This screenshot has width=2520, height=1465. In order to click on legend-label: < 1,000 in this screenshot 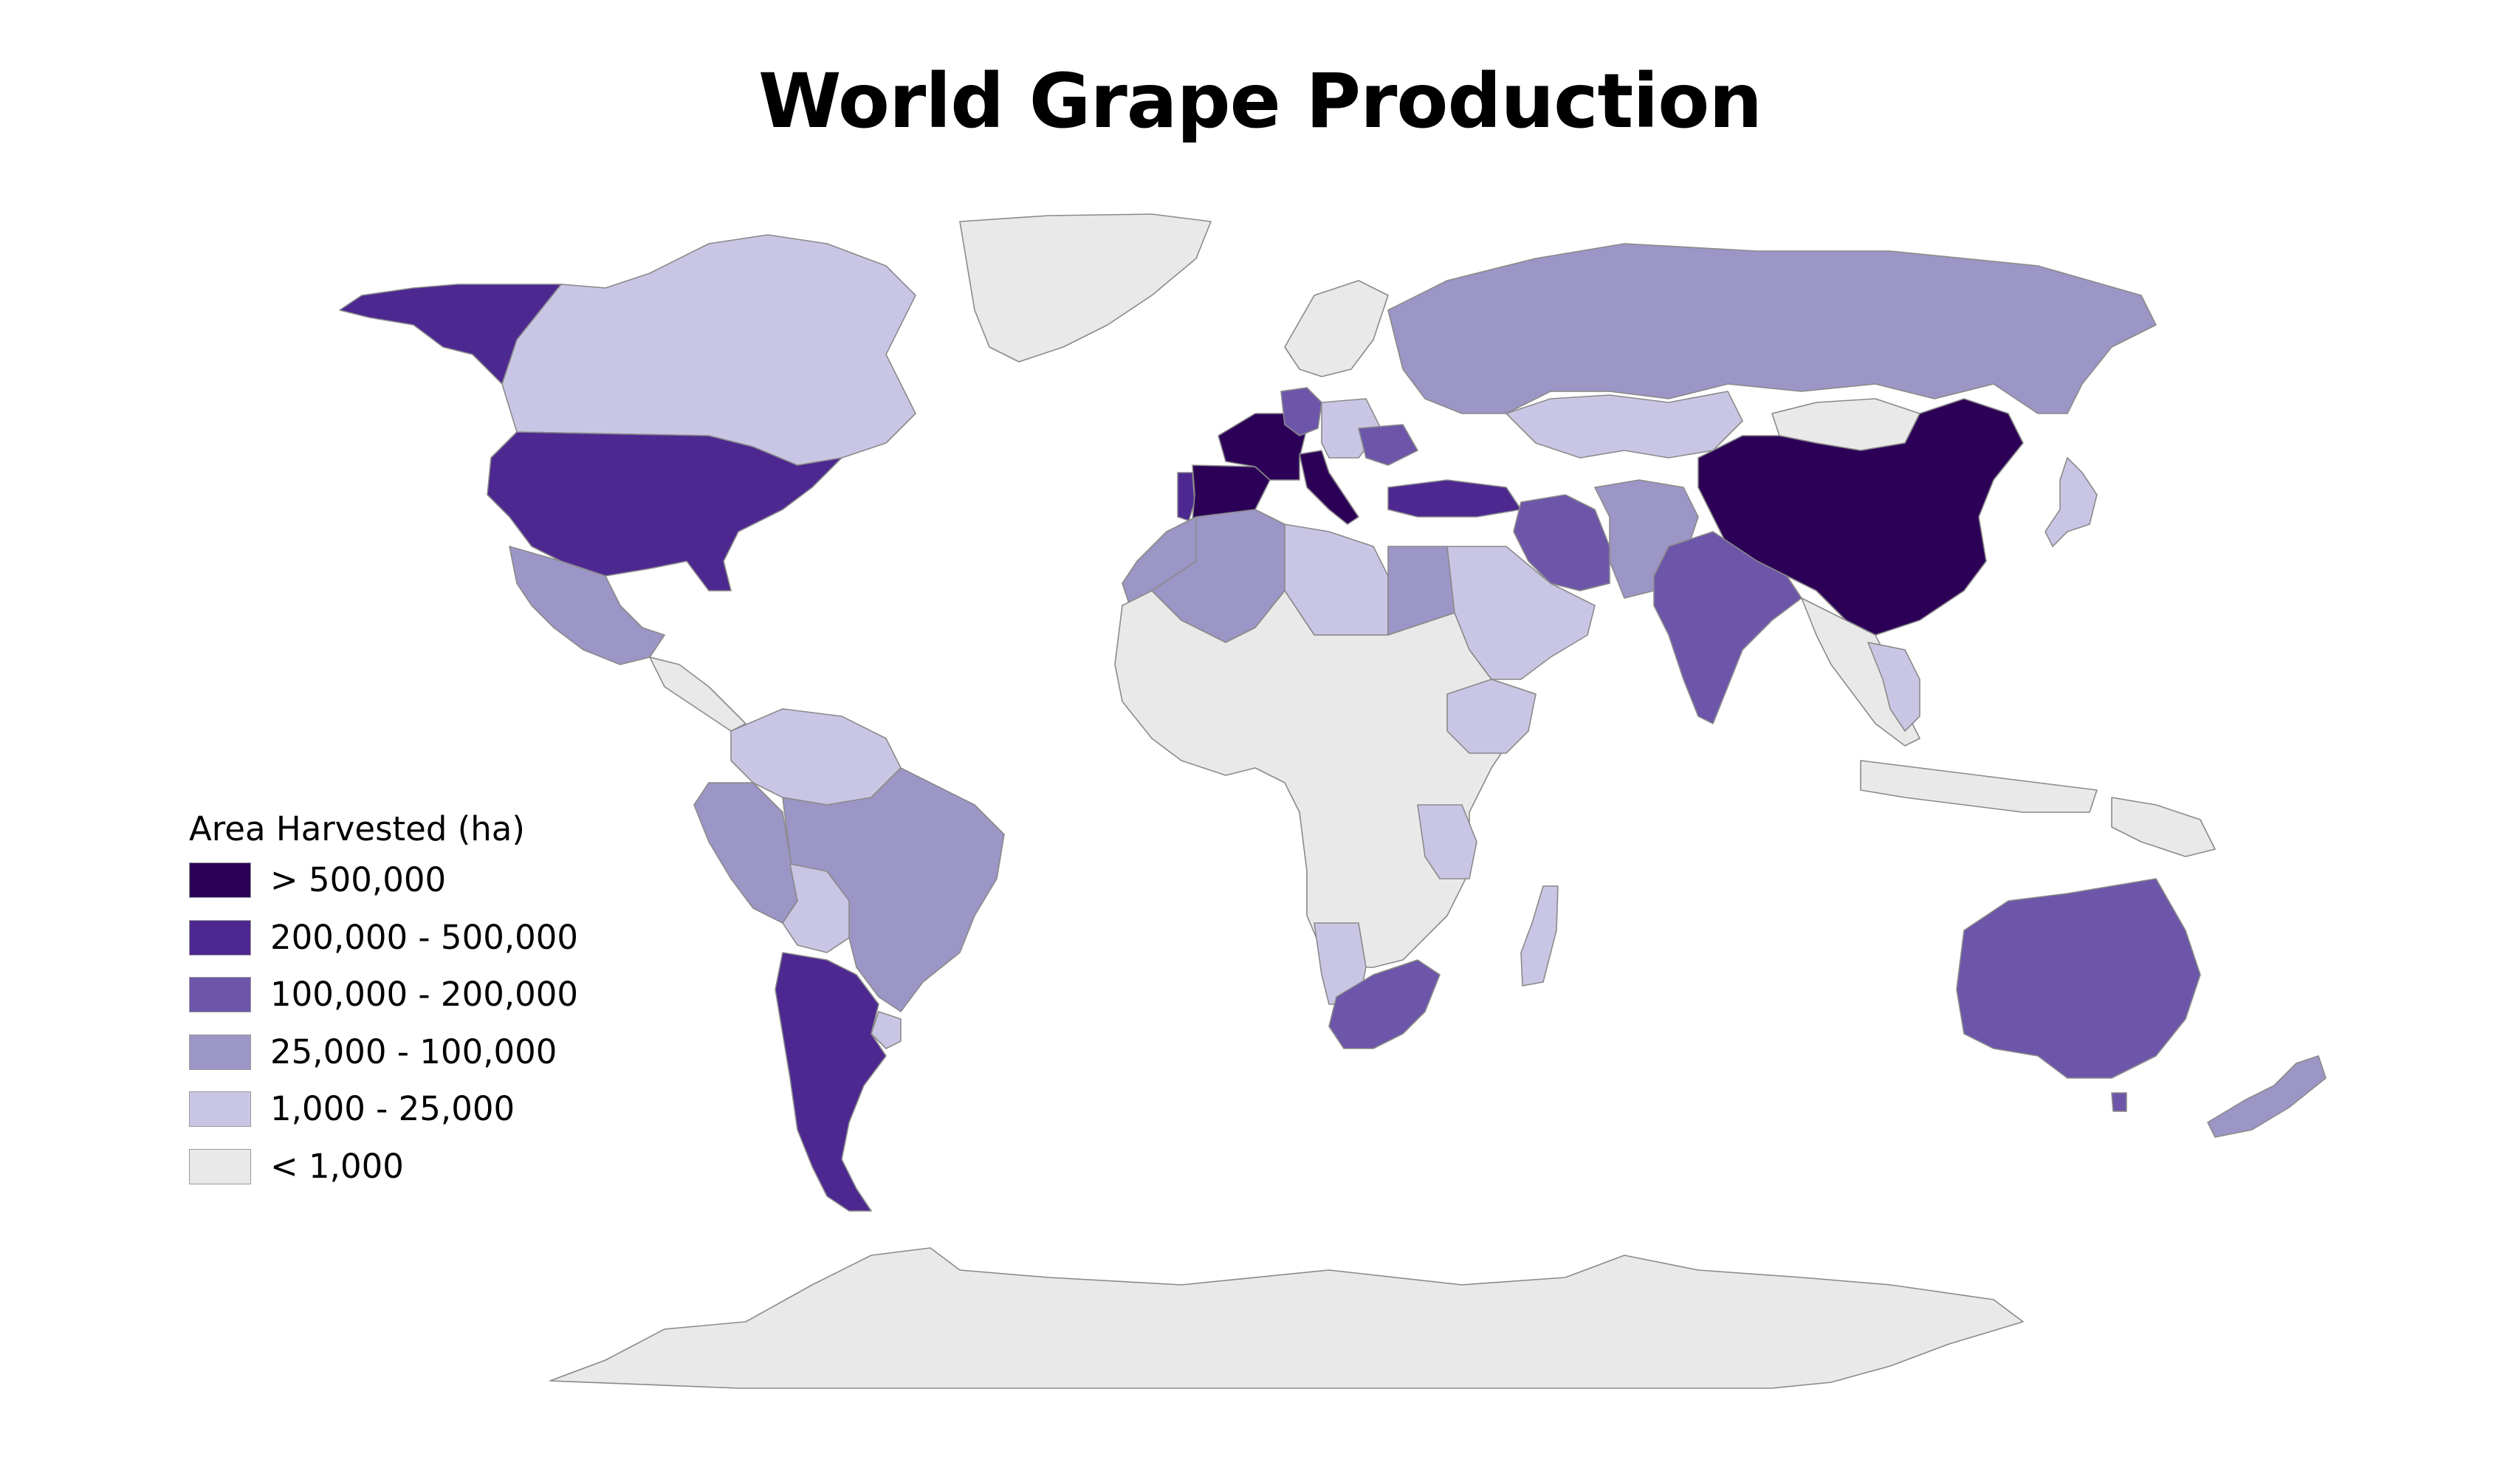, I will do `click(337, 1166)`.